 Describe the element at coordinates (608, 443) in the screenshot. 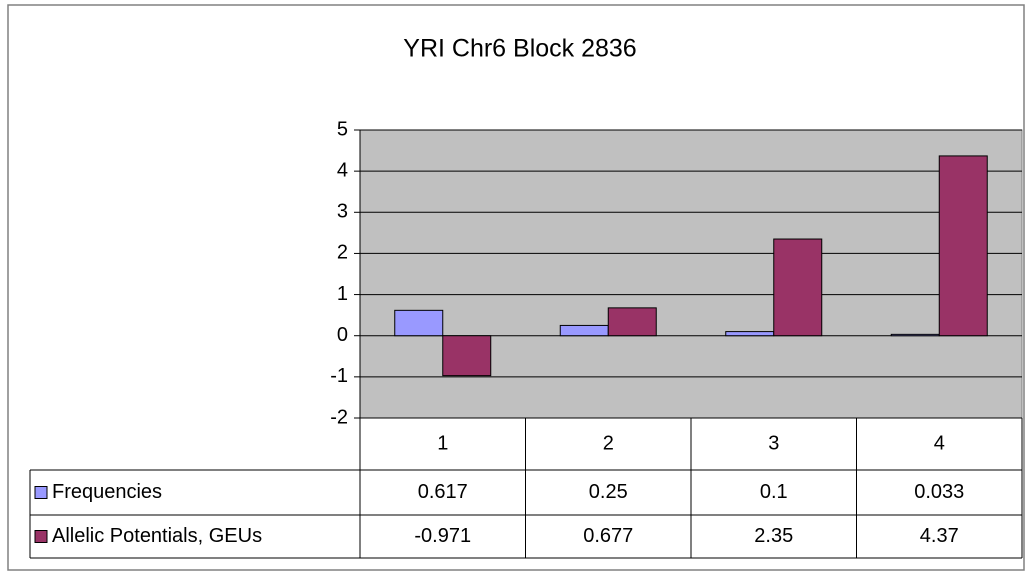

I see `x-tick-label: 2` at that location.